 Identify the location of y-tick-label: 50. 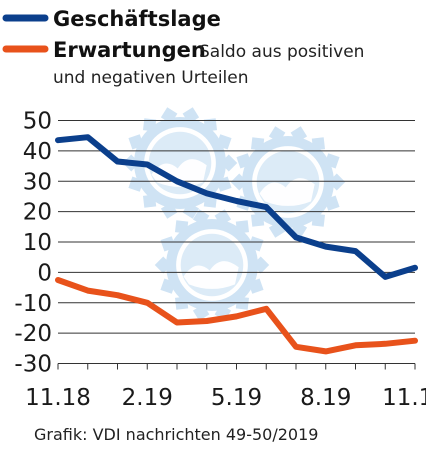
(37, 122).